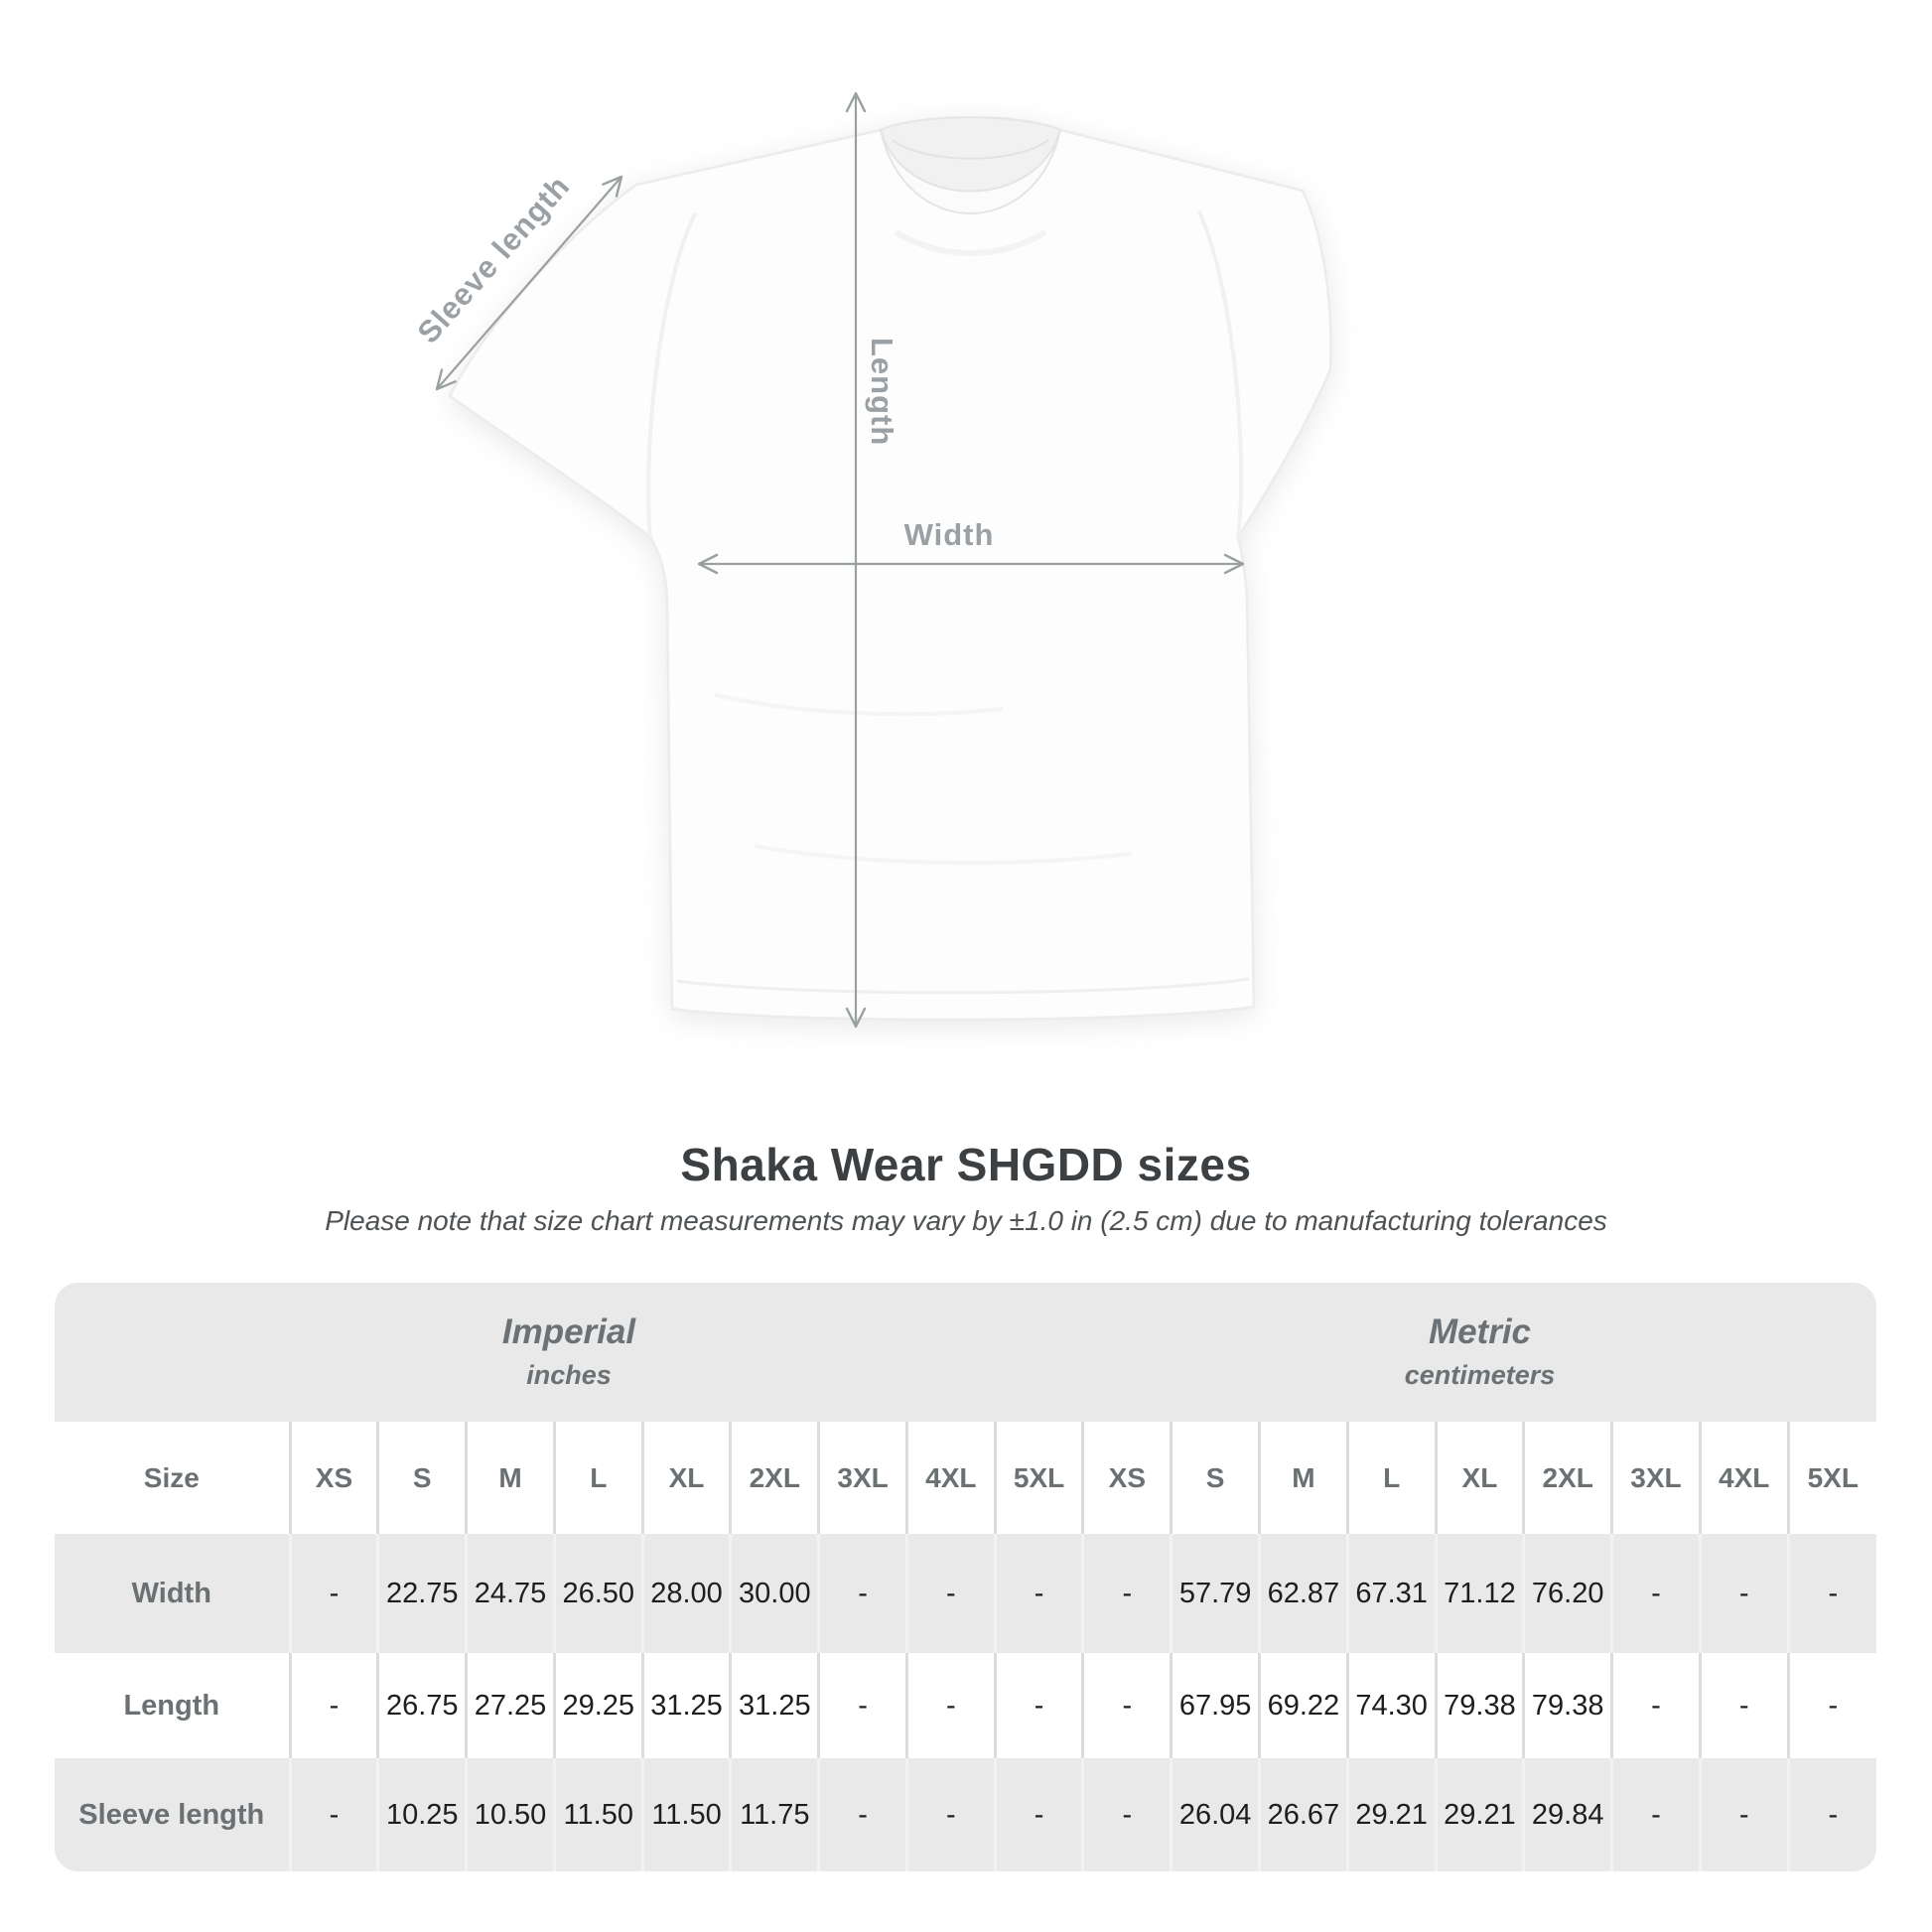  Describe the element at coordinates (597, 1706) in the screenshot. I see `measurement-cell: 29.25` at that location.